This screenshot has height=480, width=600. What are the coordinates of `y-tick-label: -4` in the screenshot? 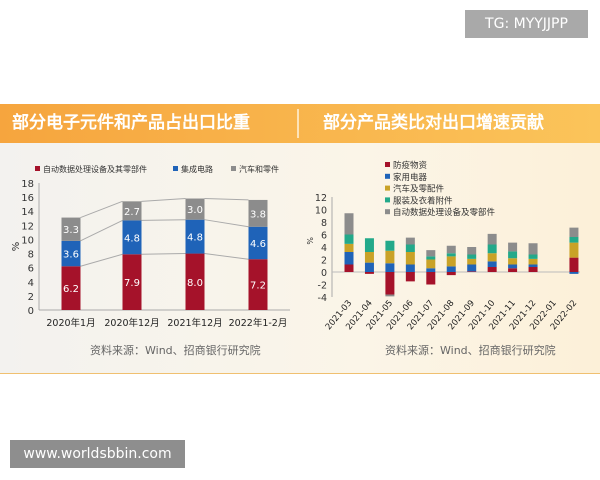 It's located at (322, 298).